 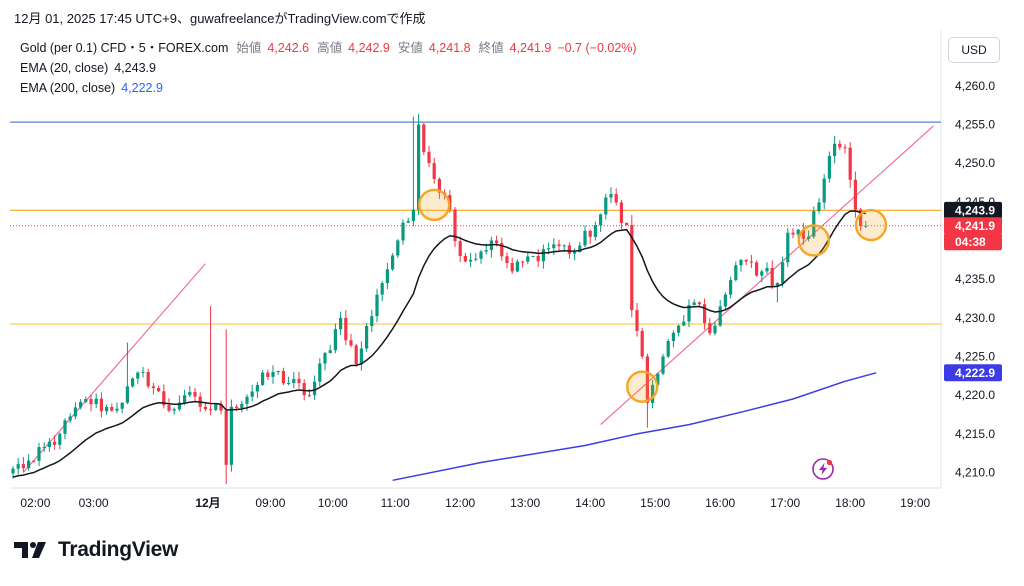 What do you see at coordinates (395, 503) in the screenshot?
I see `time-tick-label: 11:00` at bounding box center [395, 503].